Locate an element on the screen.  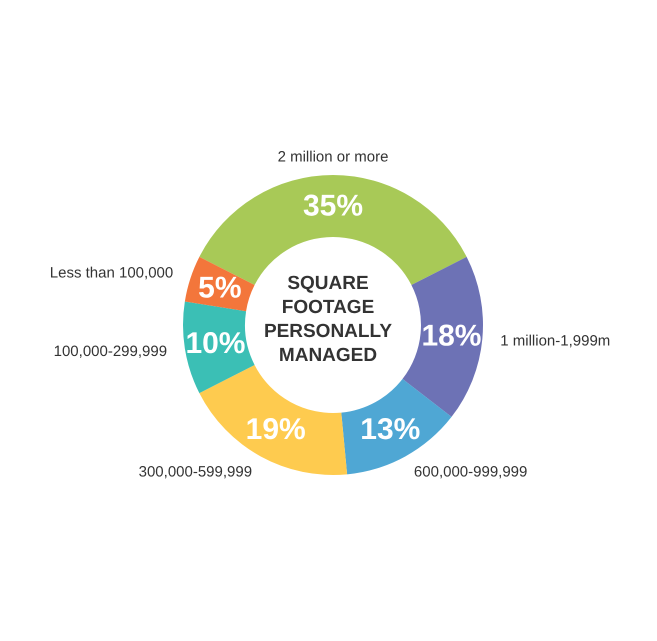
slice-label: 2 million or more is located at coordinates (333, 157).